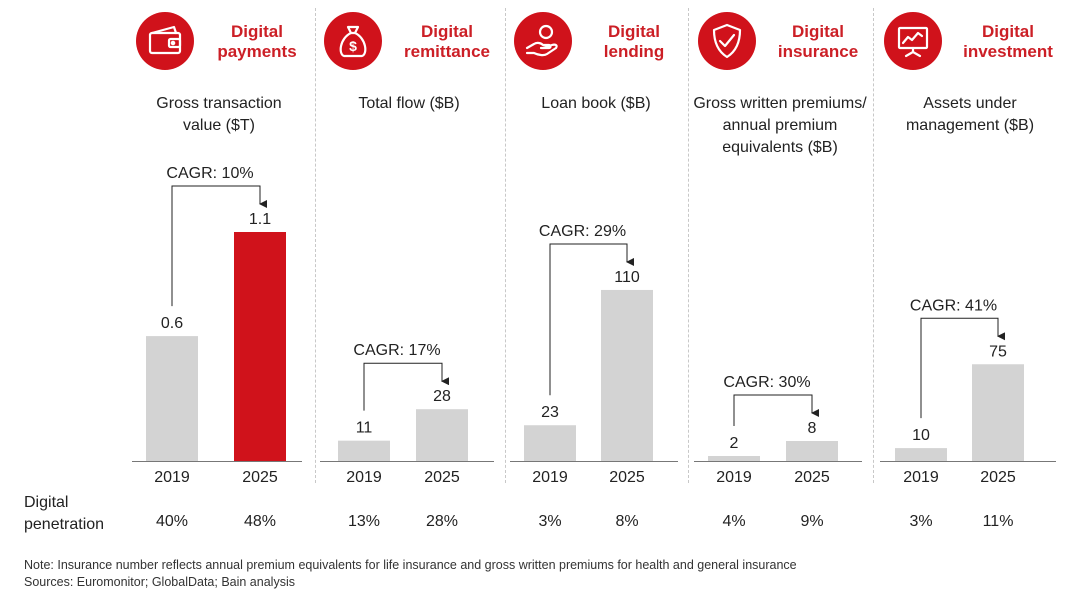 Image resolution: width=1080 pixels, height=602 pixels. Describe the element at coordinates (260, 219) in the screenshot. I see `value-label: 1.1` at that location.